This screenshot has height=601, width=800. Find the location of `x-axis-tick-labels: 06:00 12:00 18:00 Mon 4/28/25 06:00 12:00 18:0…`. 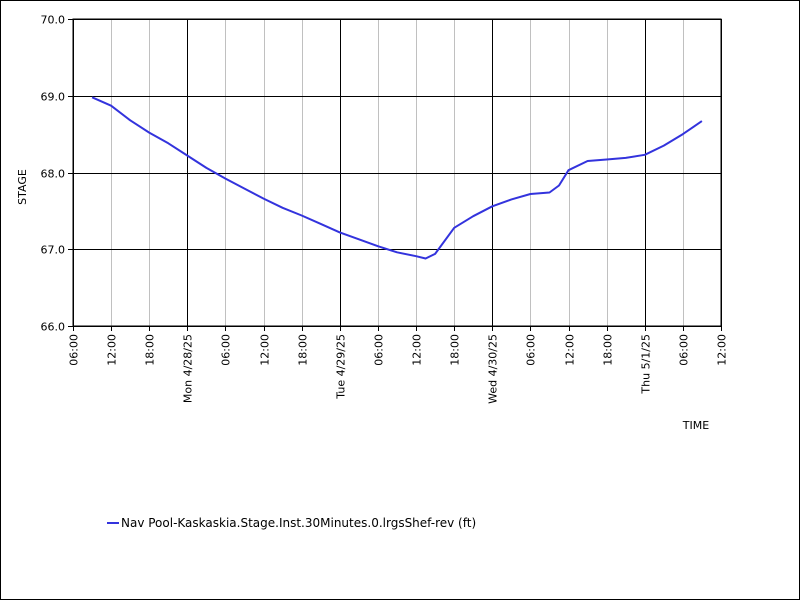

x-axis-tick-labels: 06:00 12:00 18:00 Mon 4/28/25 06:00 12:00 18:0… is located at coordinates (398, 369).